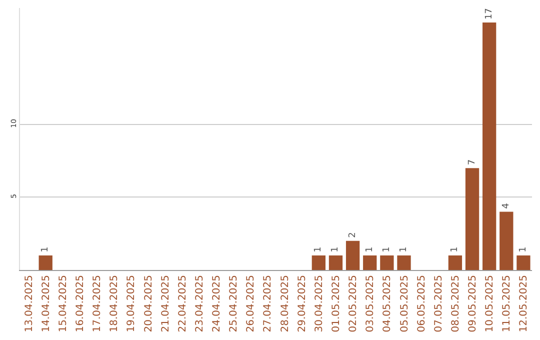 This screenshot has height=340, width=540. Describe the element at coordinates (29, 303) in the screenshot. I see `x-tick-label: 13.04.2025` at that location.